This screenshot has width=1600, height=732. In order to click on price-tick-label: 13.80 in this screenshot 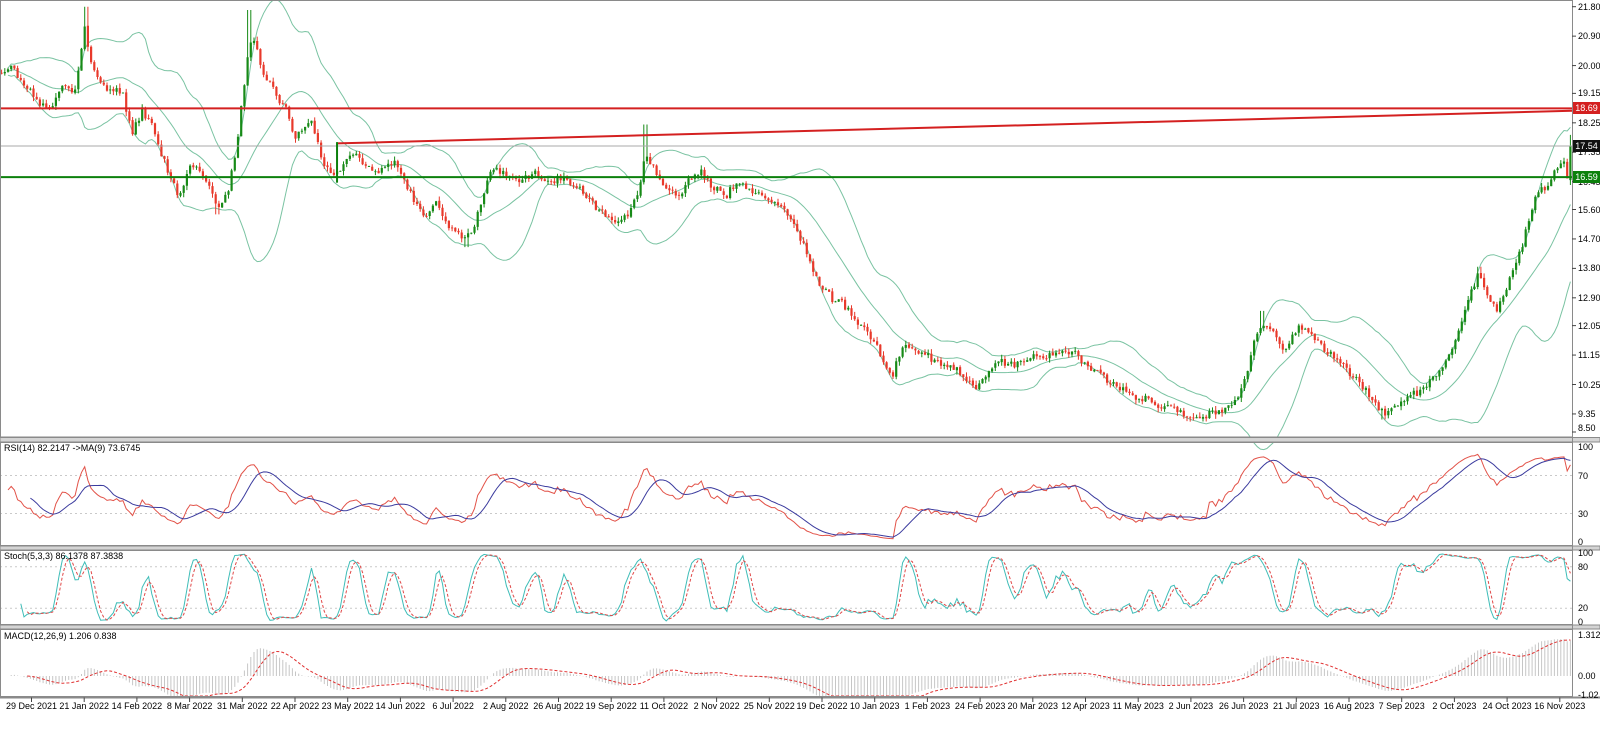, I will do `click(1589, 268)`.